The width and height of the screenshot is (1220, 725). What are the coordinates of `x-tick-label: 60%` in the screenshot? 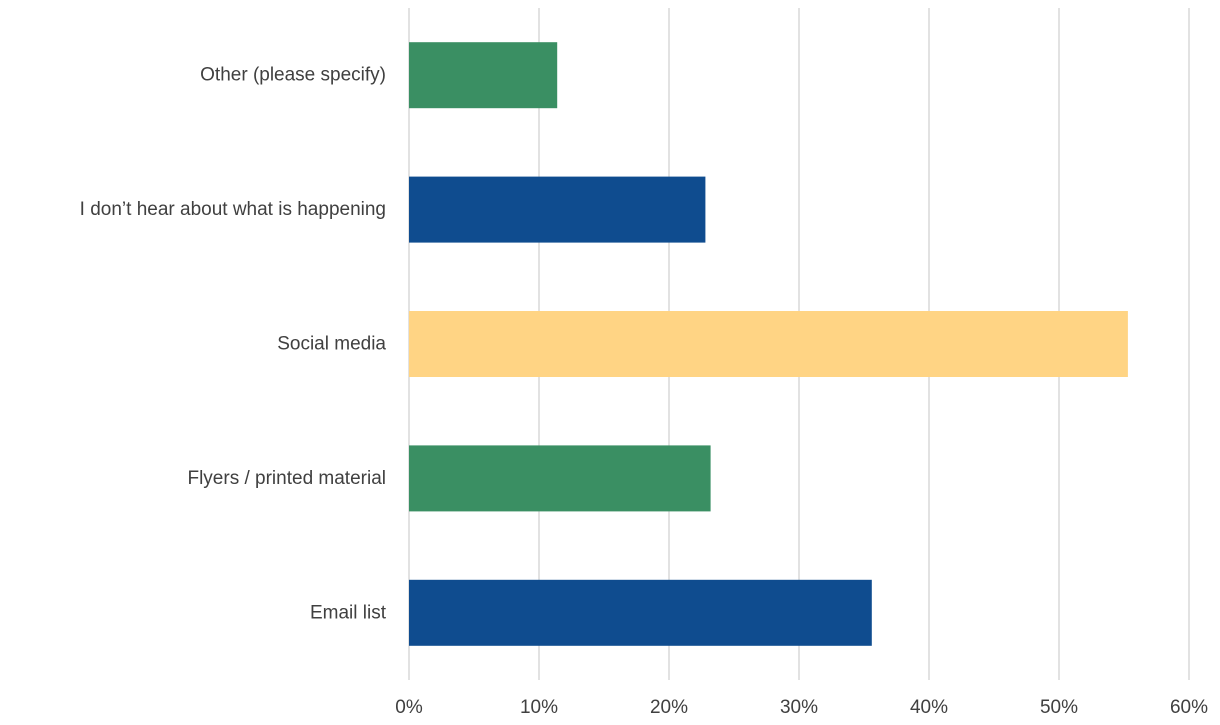 It's located at (1189, 707).